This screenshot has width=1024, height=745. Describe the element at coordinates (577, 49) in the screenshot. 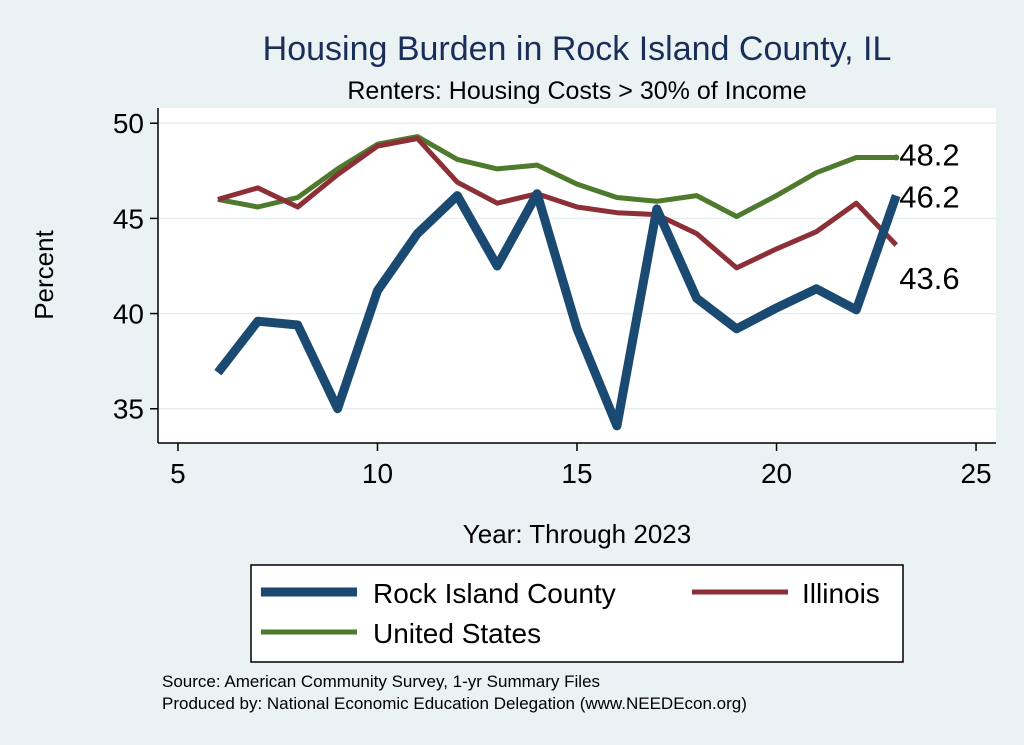

I see `chart-title: Housing Burden in Rock Island County, IL` at that location.